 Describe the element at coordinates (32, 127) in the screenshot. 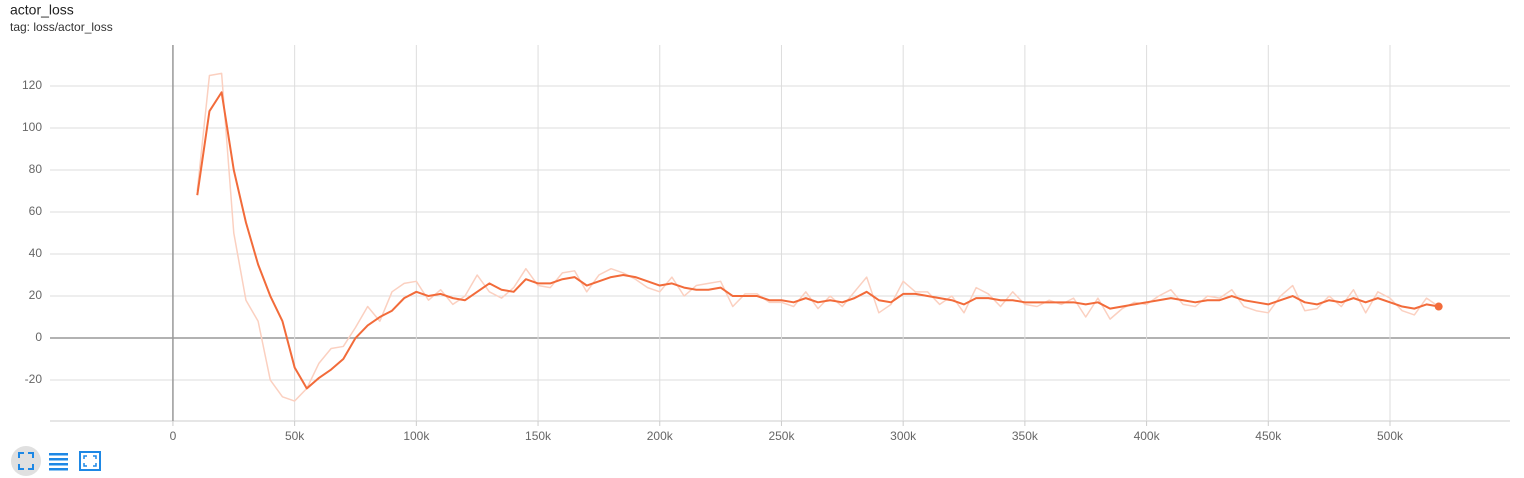

I see `y-tick-label: 100` at that location.